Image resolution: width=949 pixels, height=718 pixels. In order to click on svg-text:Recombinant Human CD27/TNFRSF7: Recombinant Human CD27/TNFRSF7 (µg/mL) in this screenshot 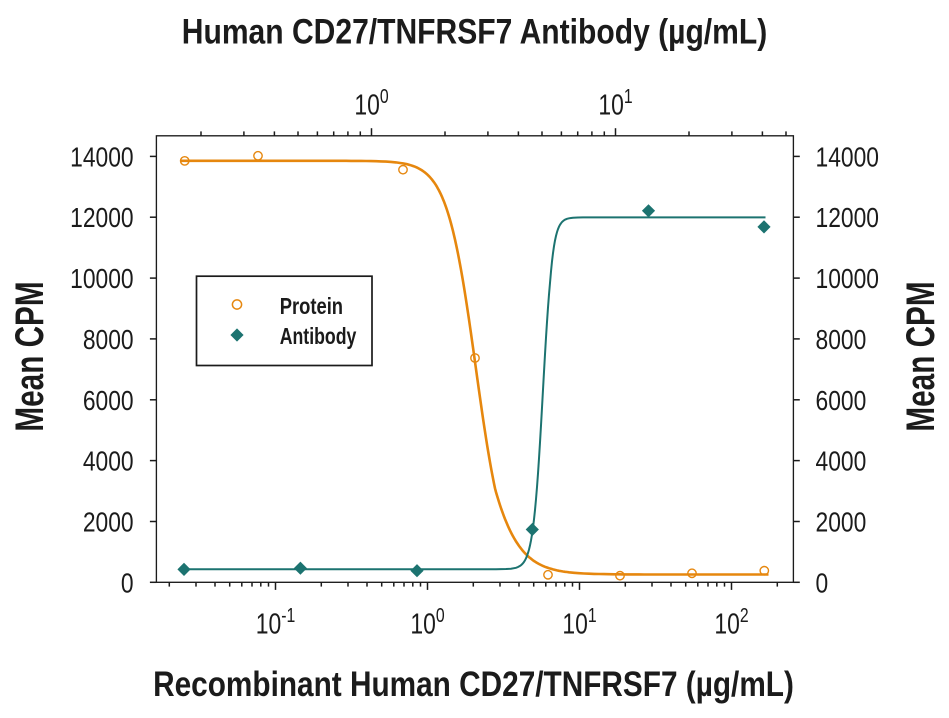, I will do `click(473, 684)`.